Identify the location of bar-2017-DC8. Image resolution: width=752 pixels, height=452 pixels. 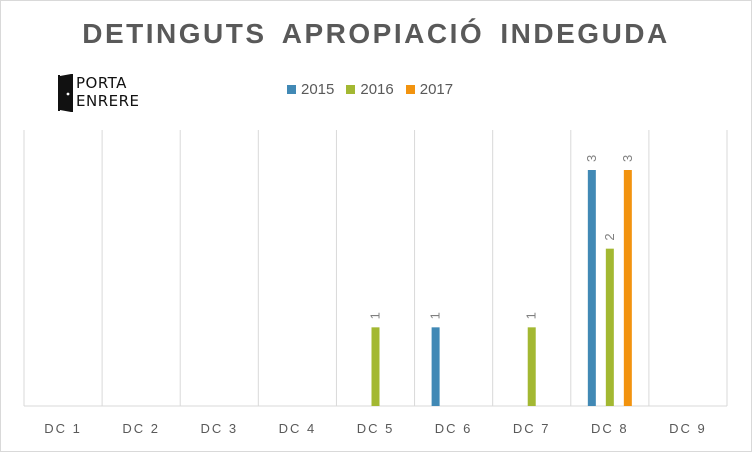
(627, 288).